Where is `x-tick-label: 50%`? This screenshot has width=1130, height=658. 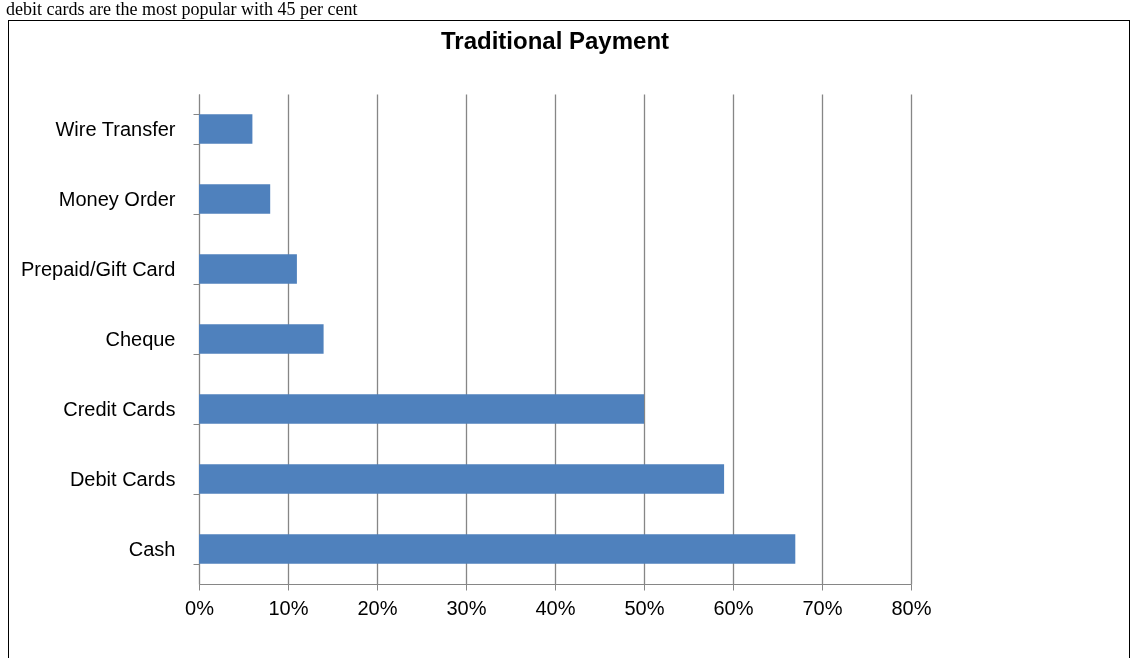 x-tick-label: 50% is located at coordinates (644, 607).